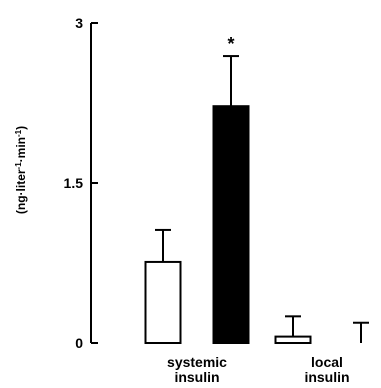  Describe the element at coordinates (79, 23) in the screenshot. I see `y-tick-label: 3` at that location.